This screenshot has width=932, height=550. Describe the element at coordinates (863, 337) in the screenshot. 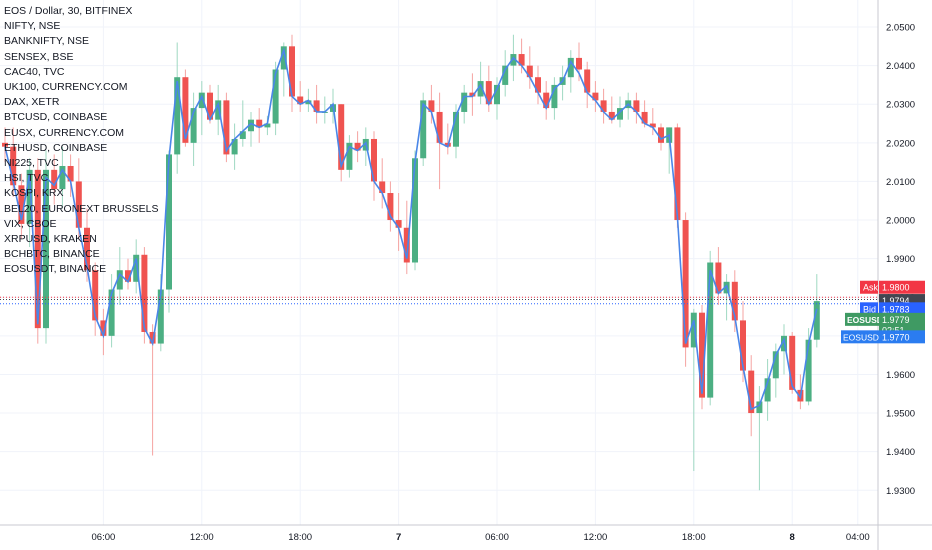

I see `eosusdt-label: EOSUSDT` at that location.